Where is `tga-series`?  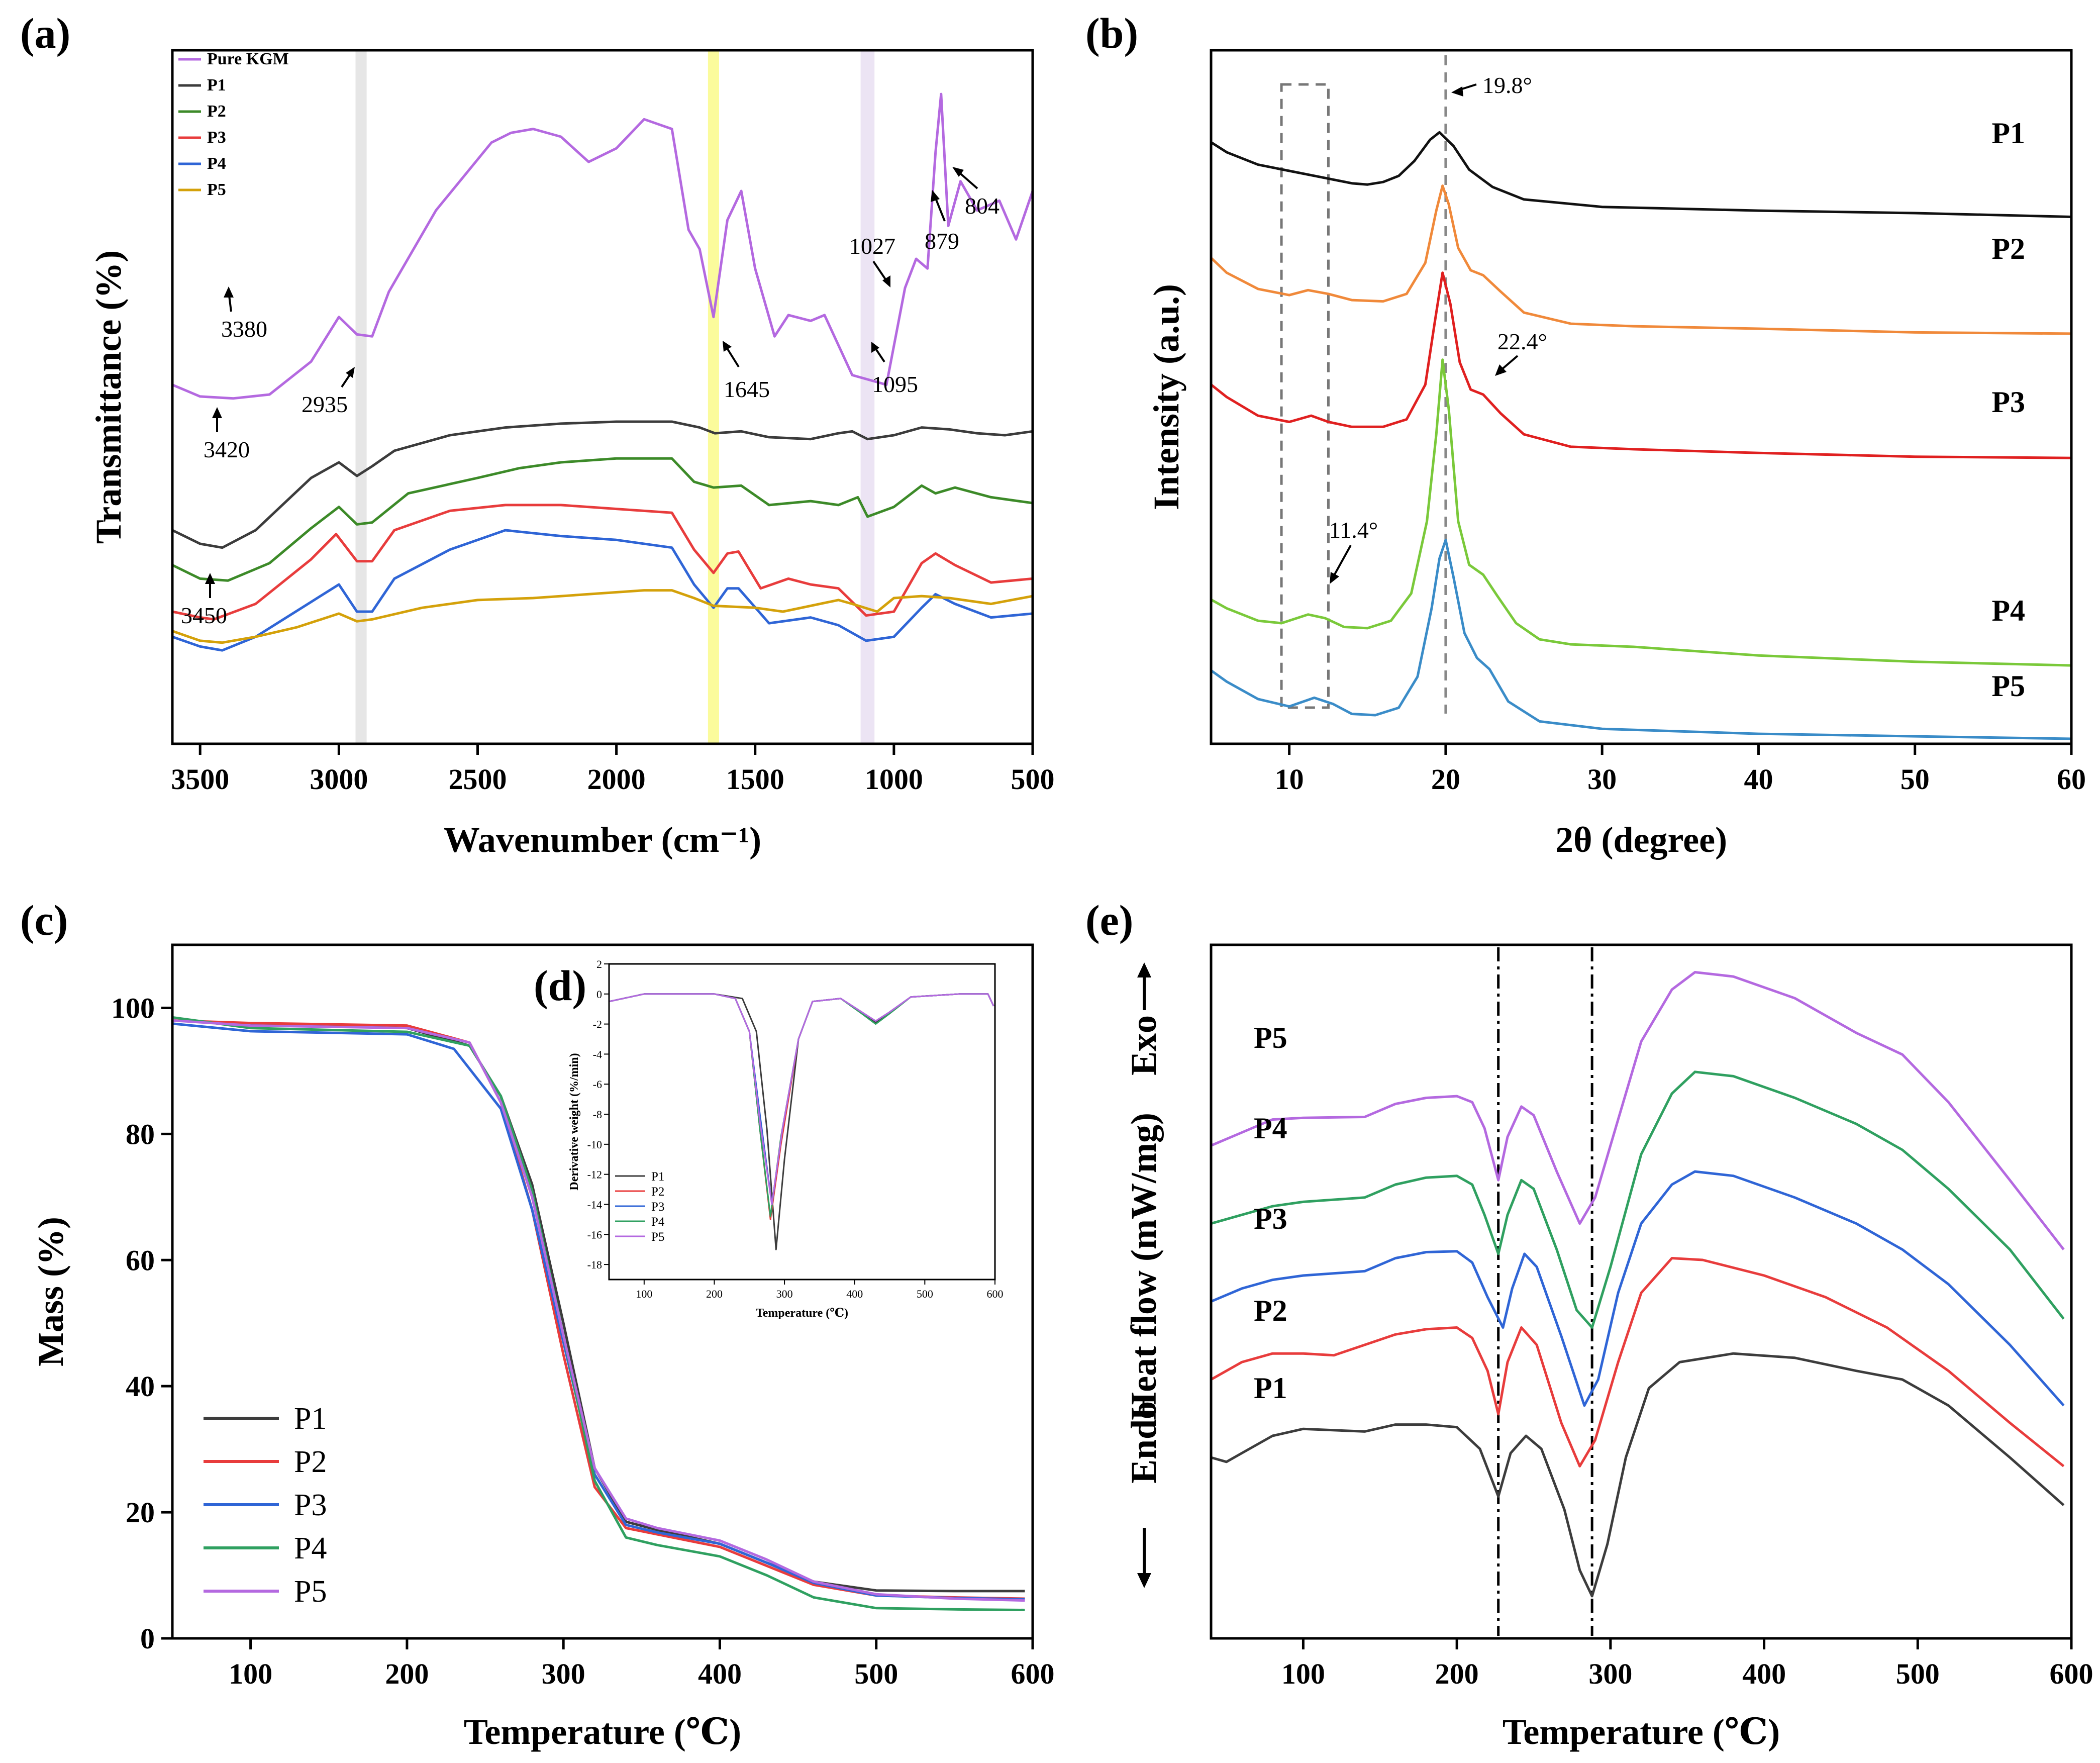 tga-series is located at coordinates (598, 1313).